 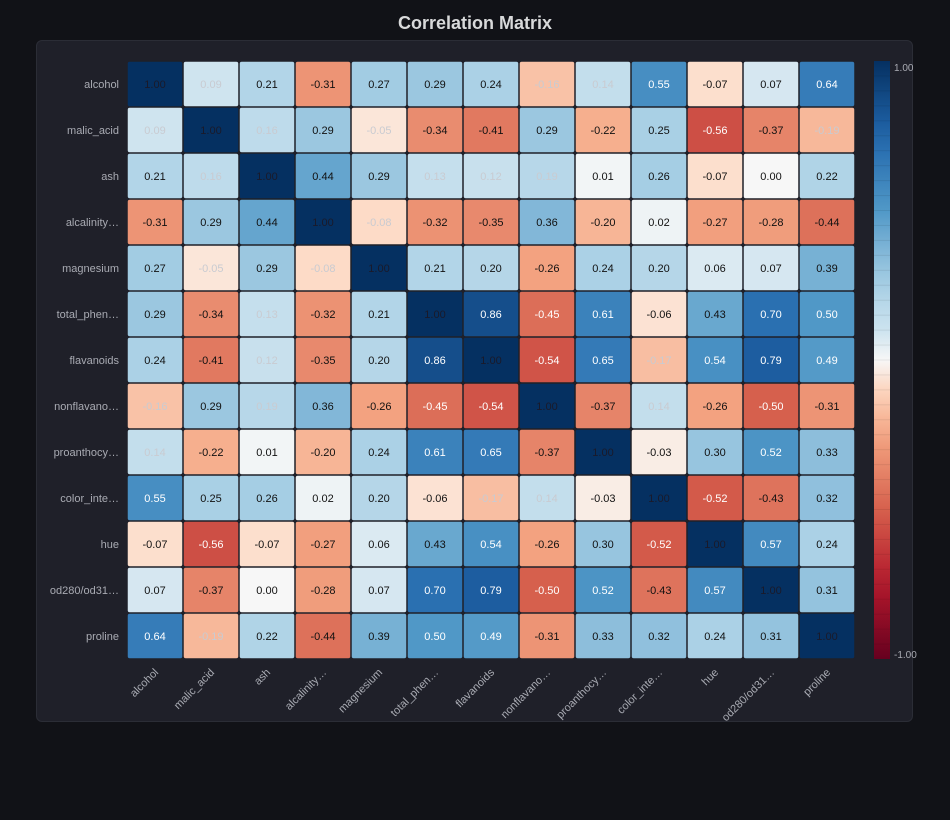 I want to click on cell-value-label: -0.16, so click(x=546, y=85).